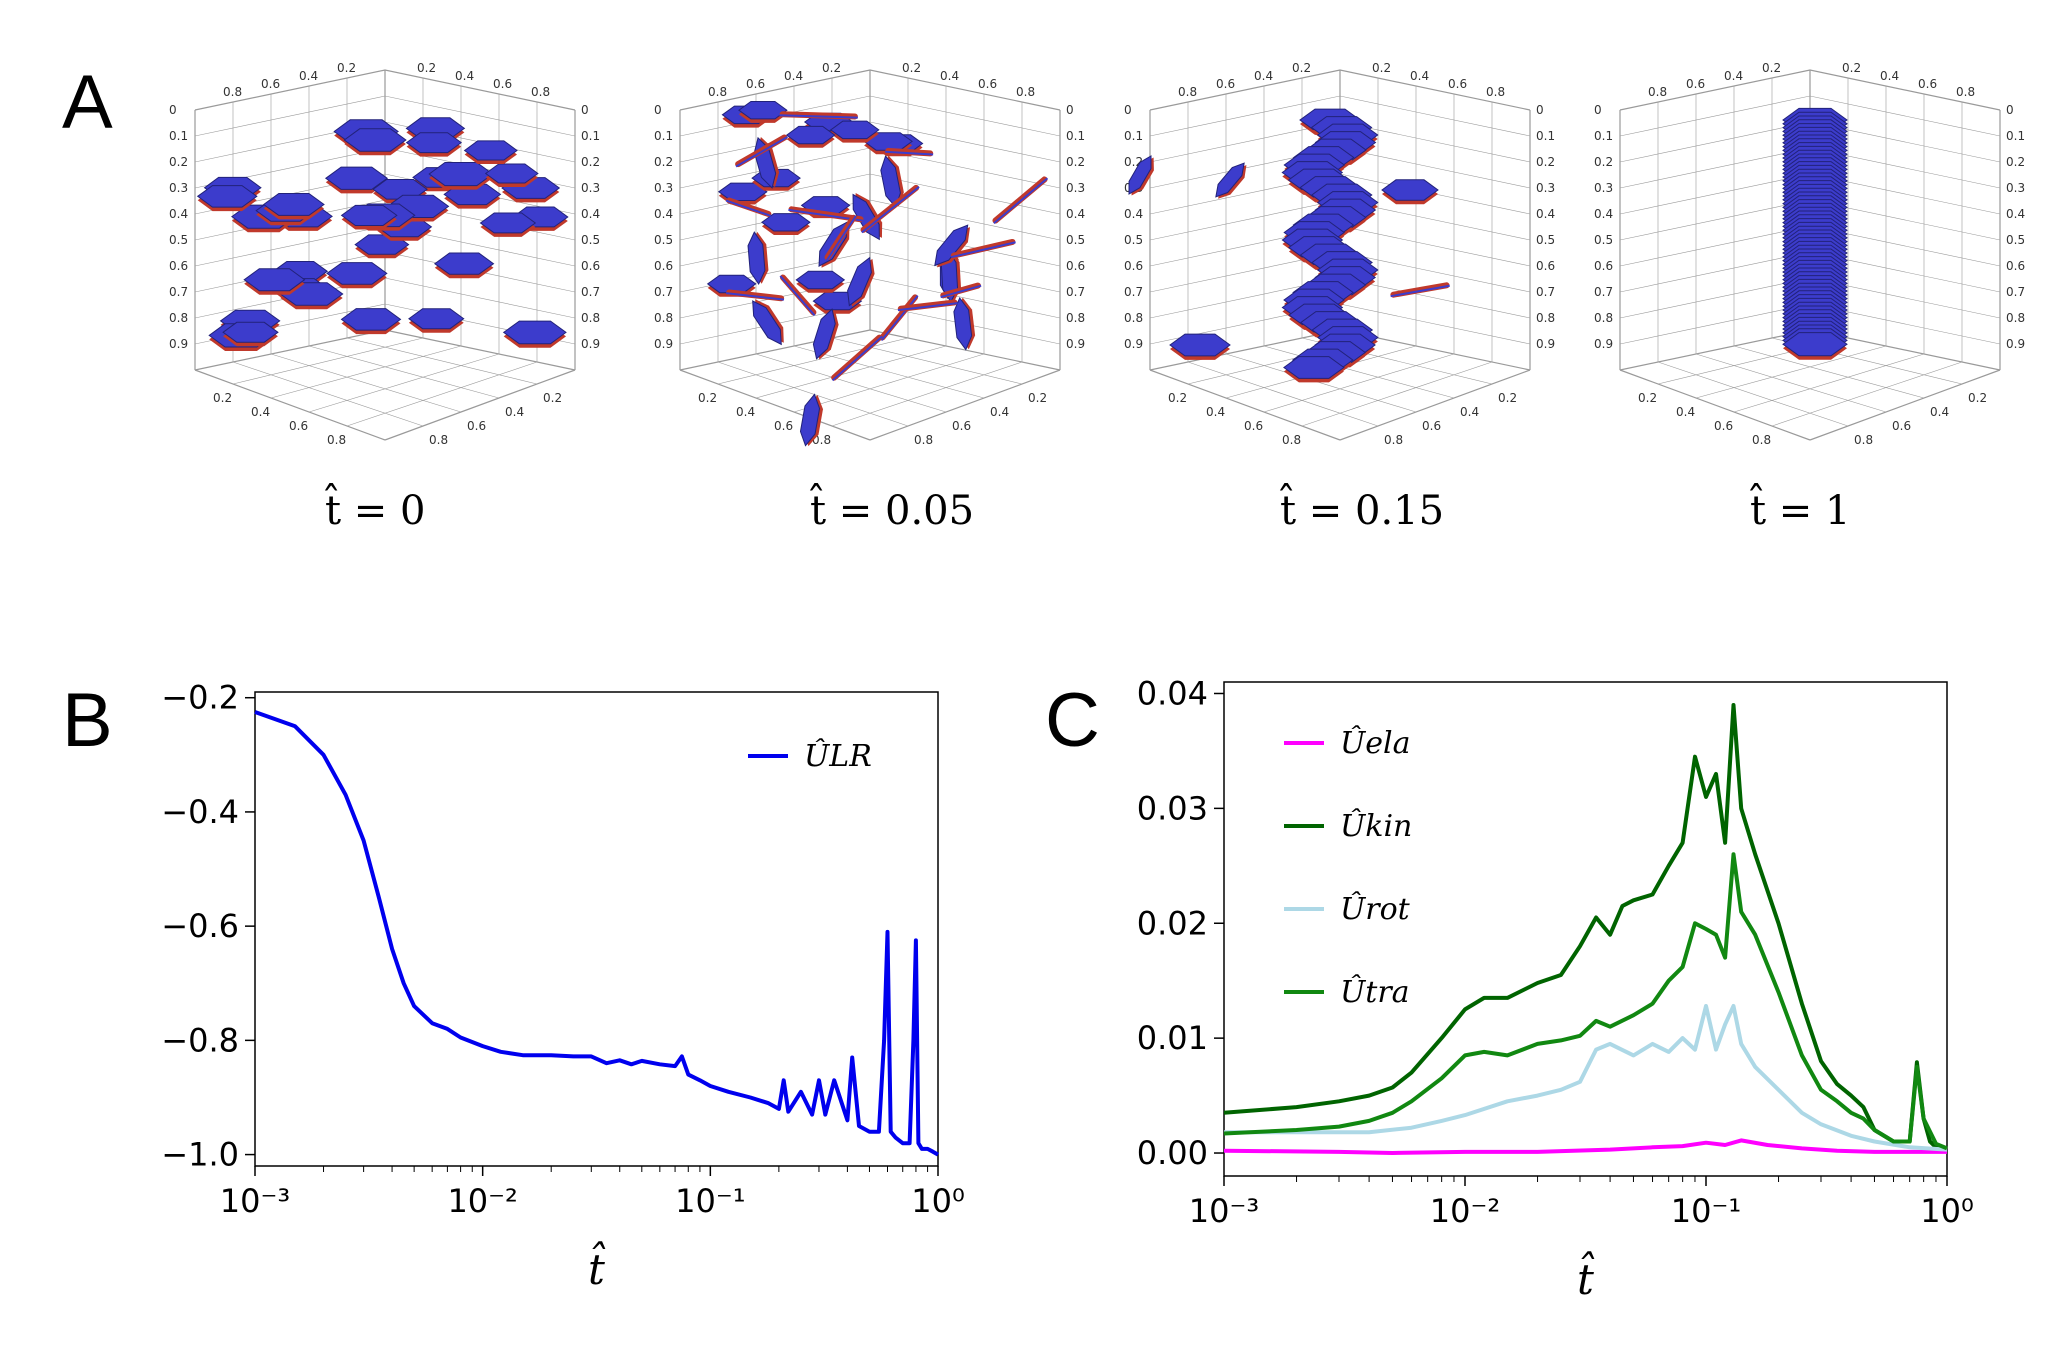 Image resolution: width=2058 pixels, height=1362 pixels. I want to click on cube-floor-right, so click(965, 350).